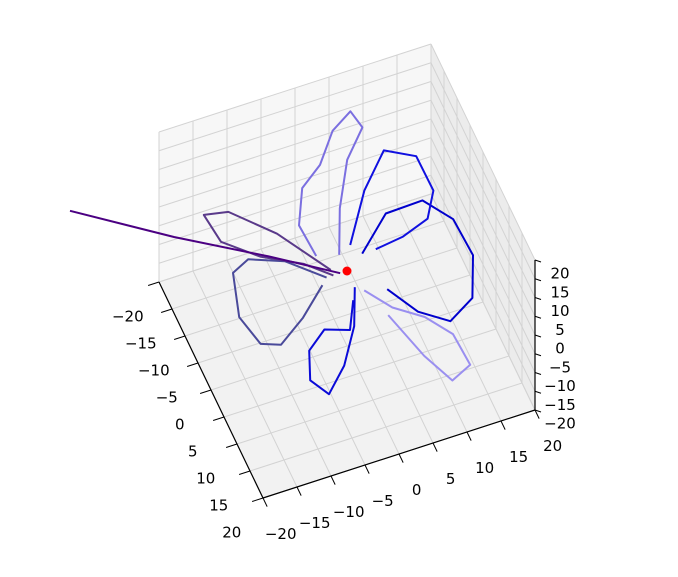  I want to click on x-tick-label: −10, so click(349, 512).